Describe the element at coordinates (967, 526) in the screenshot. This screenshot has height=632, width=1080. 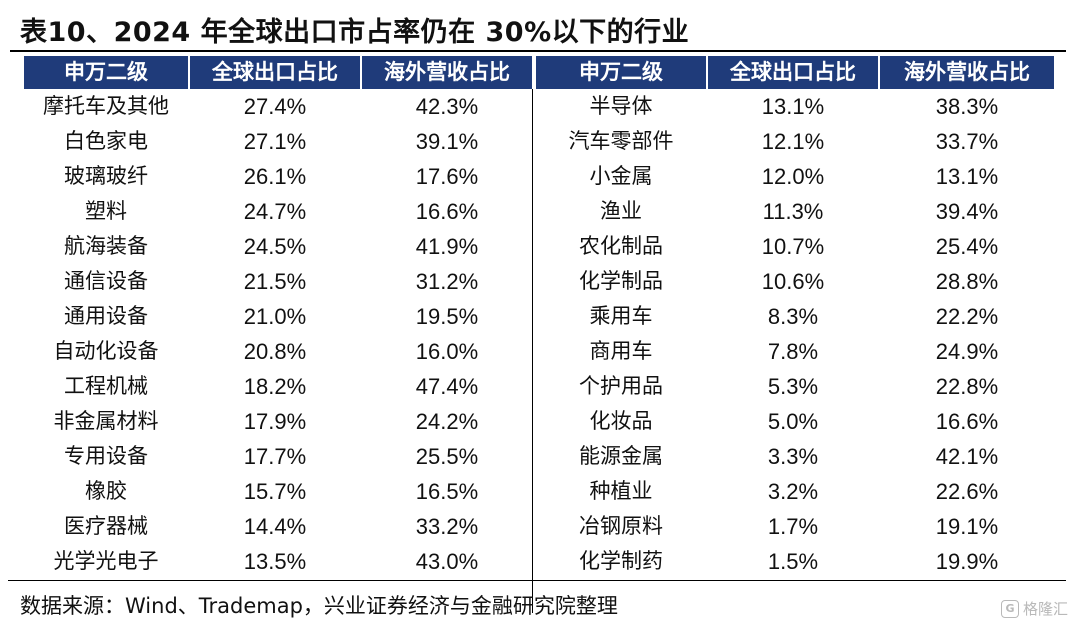
I see `cell-overseas-revenue-right: 19.1%` at that location.